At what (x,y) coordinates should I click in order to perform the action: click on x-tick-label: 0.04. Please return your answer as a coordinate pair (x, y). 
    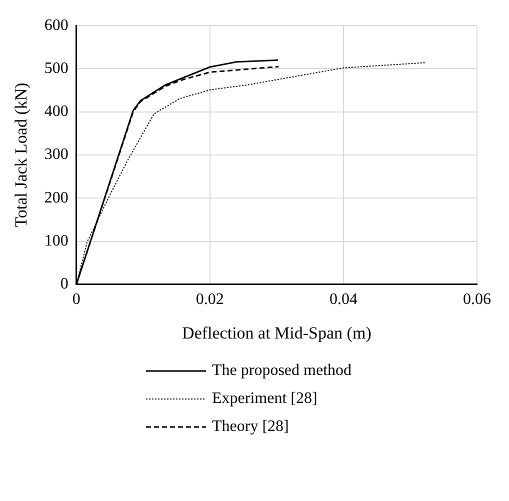
    Looking at the image, I should click on (343, 299).